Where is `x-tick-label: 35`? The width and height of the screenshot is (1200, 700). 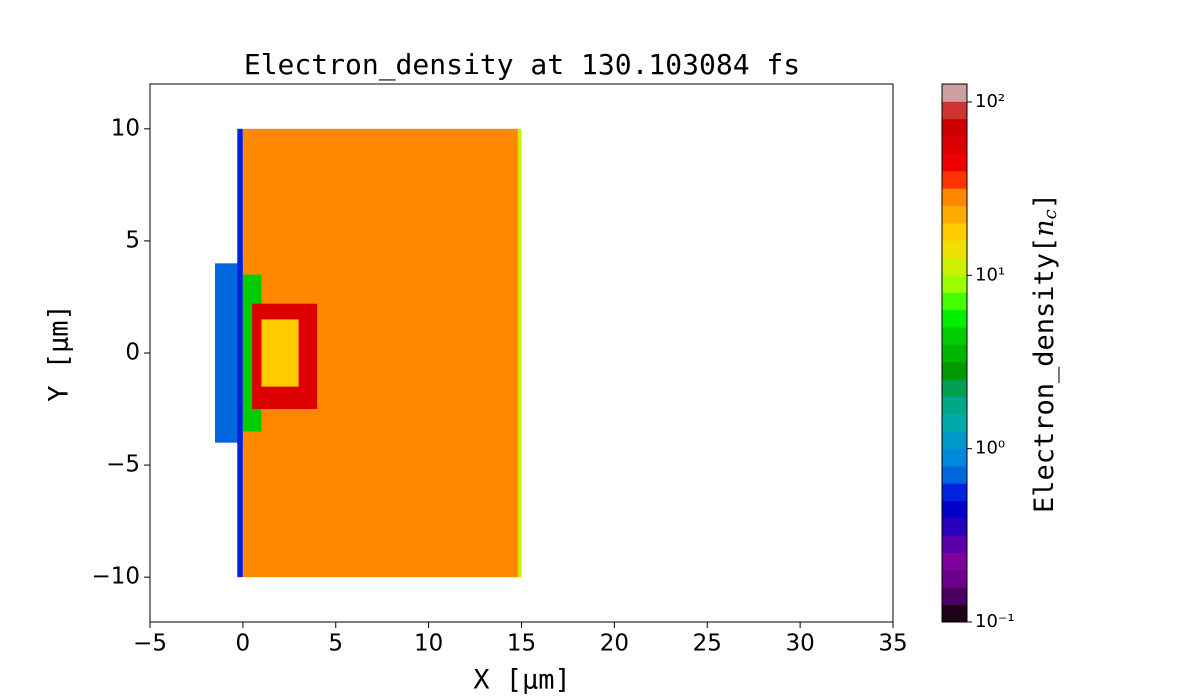 x-tick-label: 35 is located at coordinates (892, 644).